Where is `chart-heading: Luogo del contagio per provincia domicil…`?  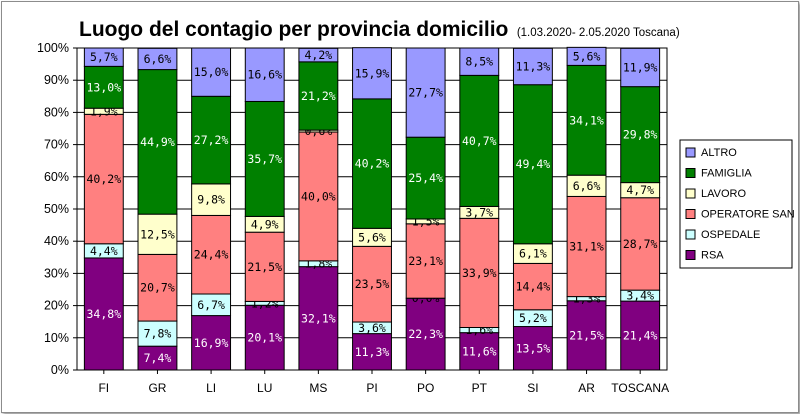
chart-heading: Luogo del contagio per provincia domicil… is located at coordinates (379, 30).